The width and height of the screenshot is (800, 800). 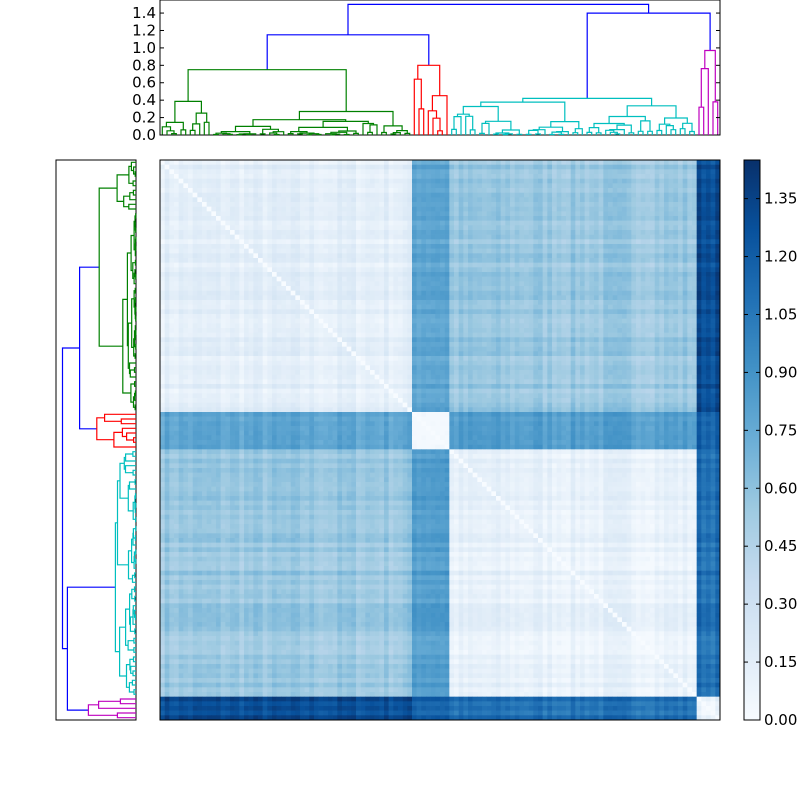 I want to click on top-y-tick-label: 0.2, so click(x=144, y=118).